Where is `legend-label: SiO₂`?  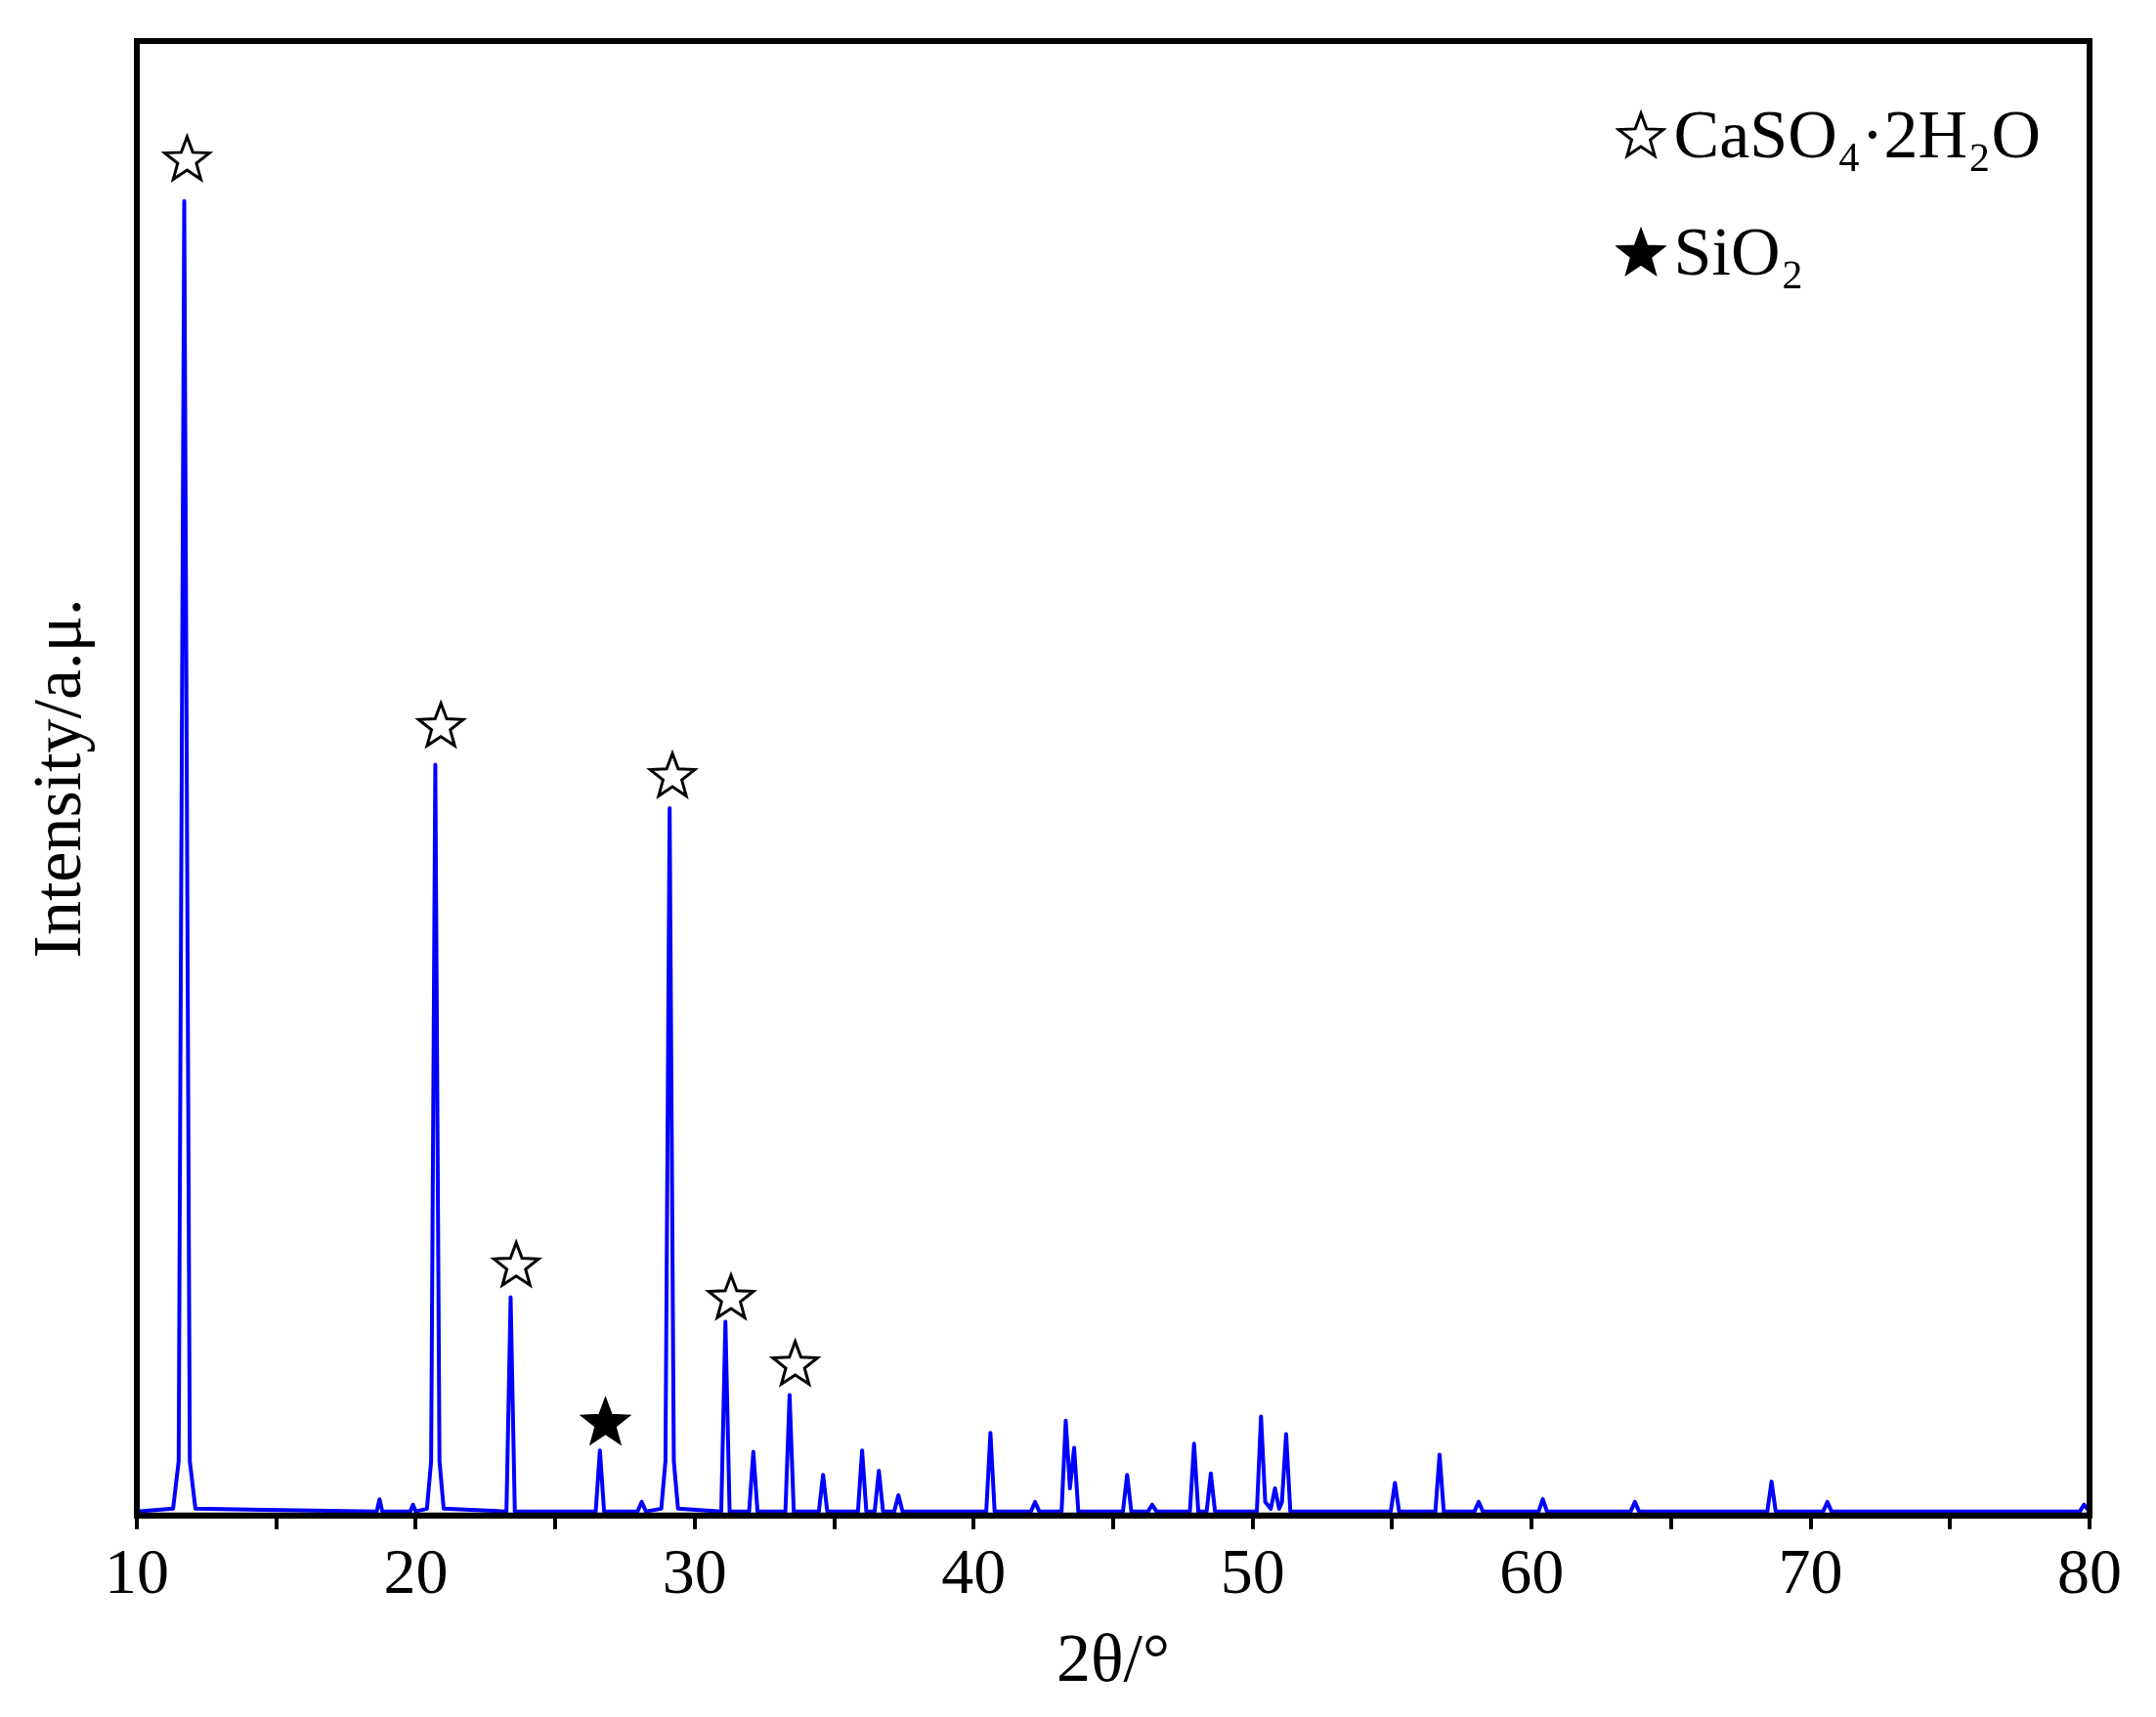 legend-label: SiO₂ is located at coordinates (1739, 252).